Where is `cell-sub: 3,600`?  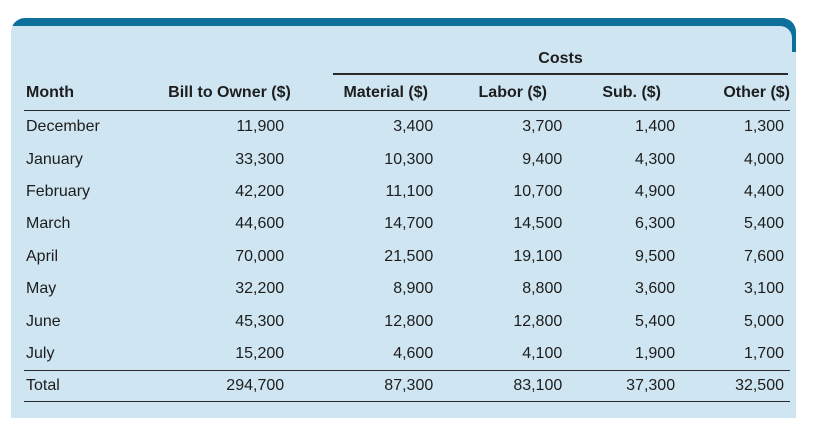
cell-sub: 3,600 is located at coordinates (655, 289).